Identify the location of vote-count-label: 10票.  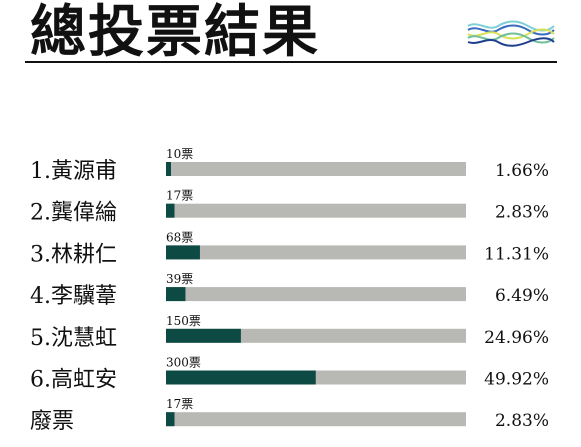
(179, 154).